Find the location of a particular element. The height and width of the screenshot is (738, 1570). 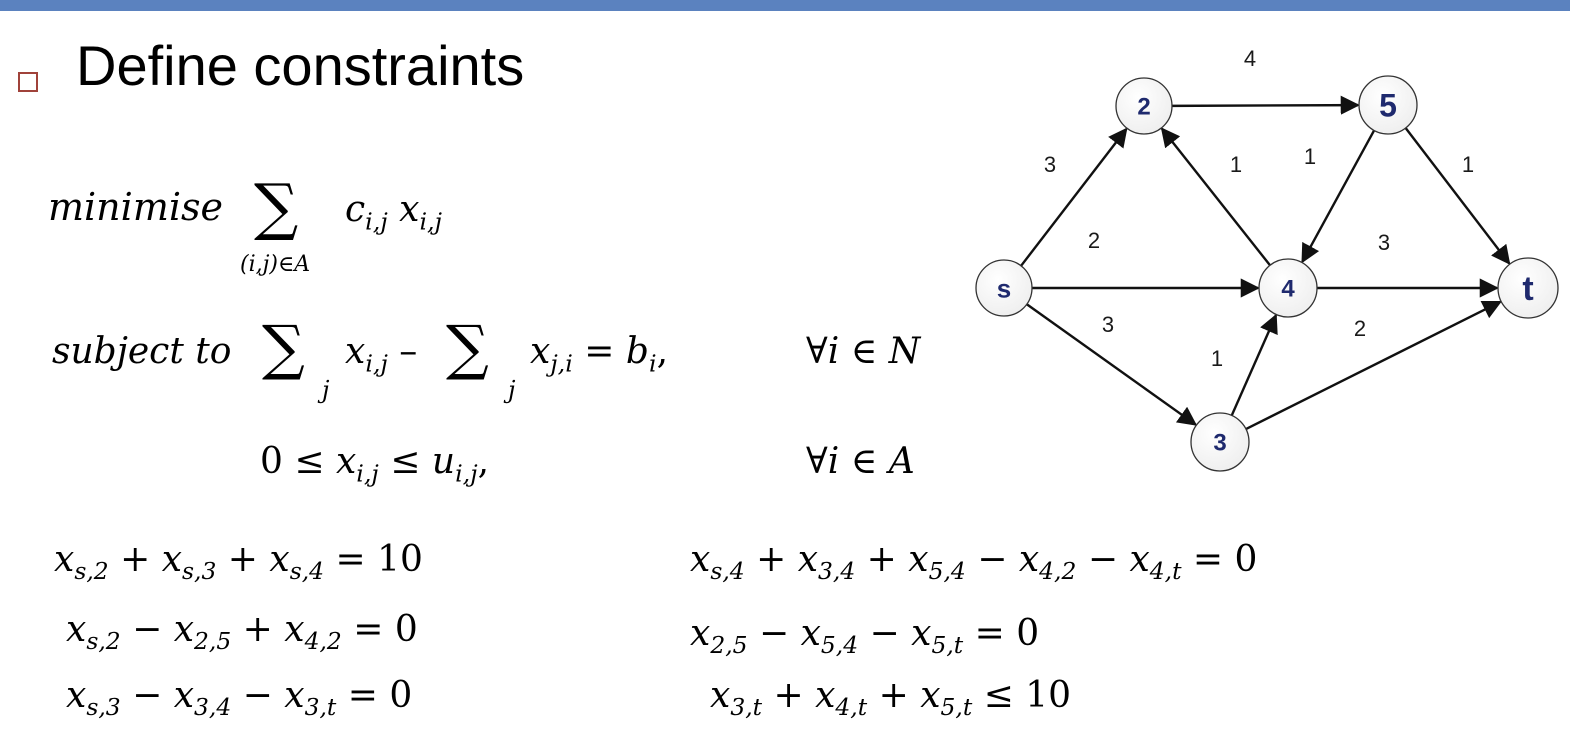

equation-source-outflow: xs,2 + xs,3 + xs,4 = 10 is located at coordinates (238, 562).